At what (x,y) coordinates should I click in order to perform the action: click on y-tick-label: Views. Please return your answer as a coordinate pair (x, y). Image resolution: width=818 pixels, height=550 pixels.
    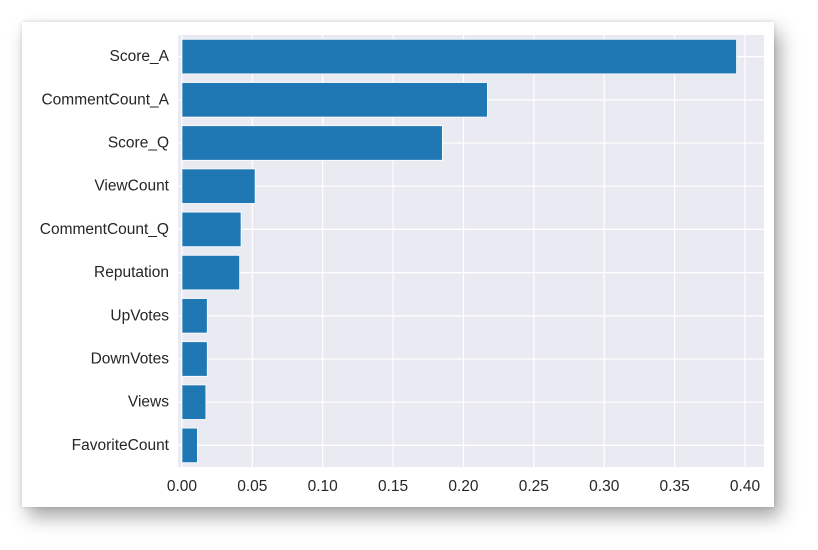
    Looking at the image, I should click on (148, 402).